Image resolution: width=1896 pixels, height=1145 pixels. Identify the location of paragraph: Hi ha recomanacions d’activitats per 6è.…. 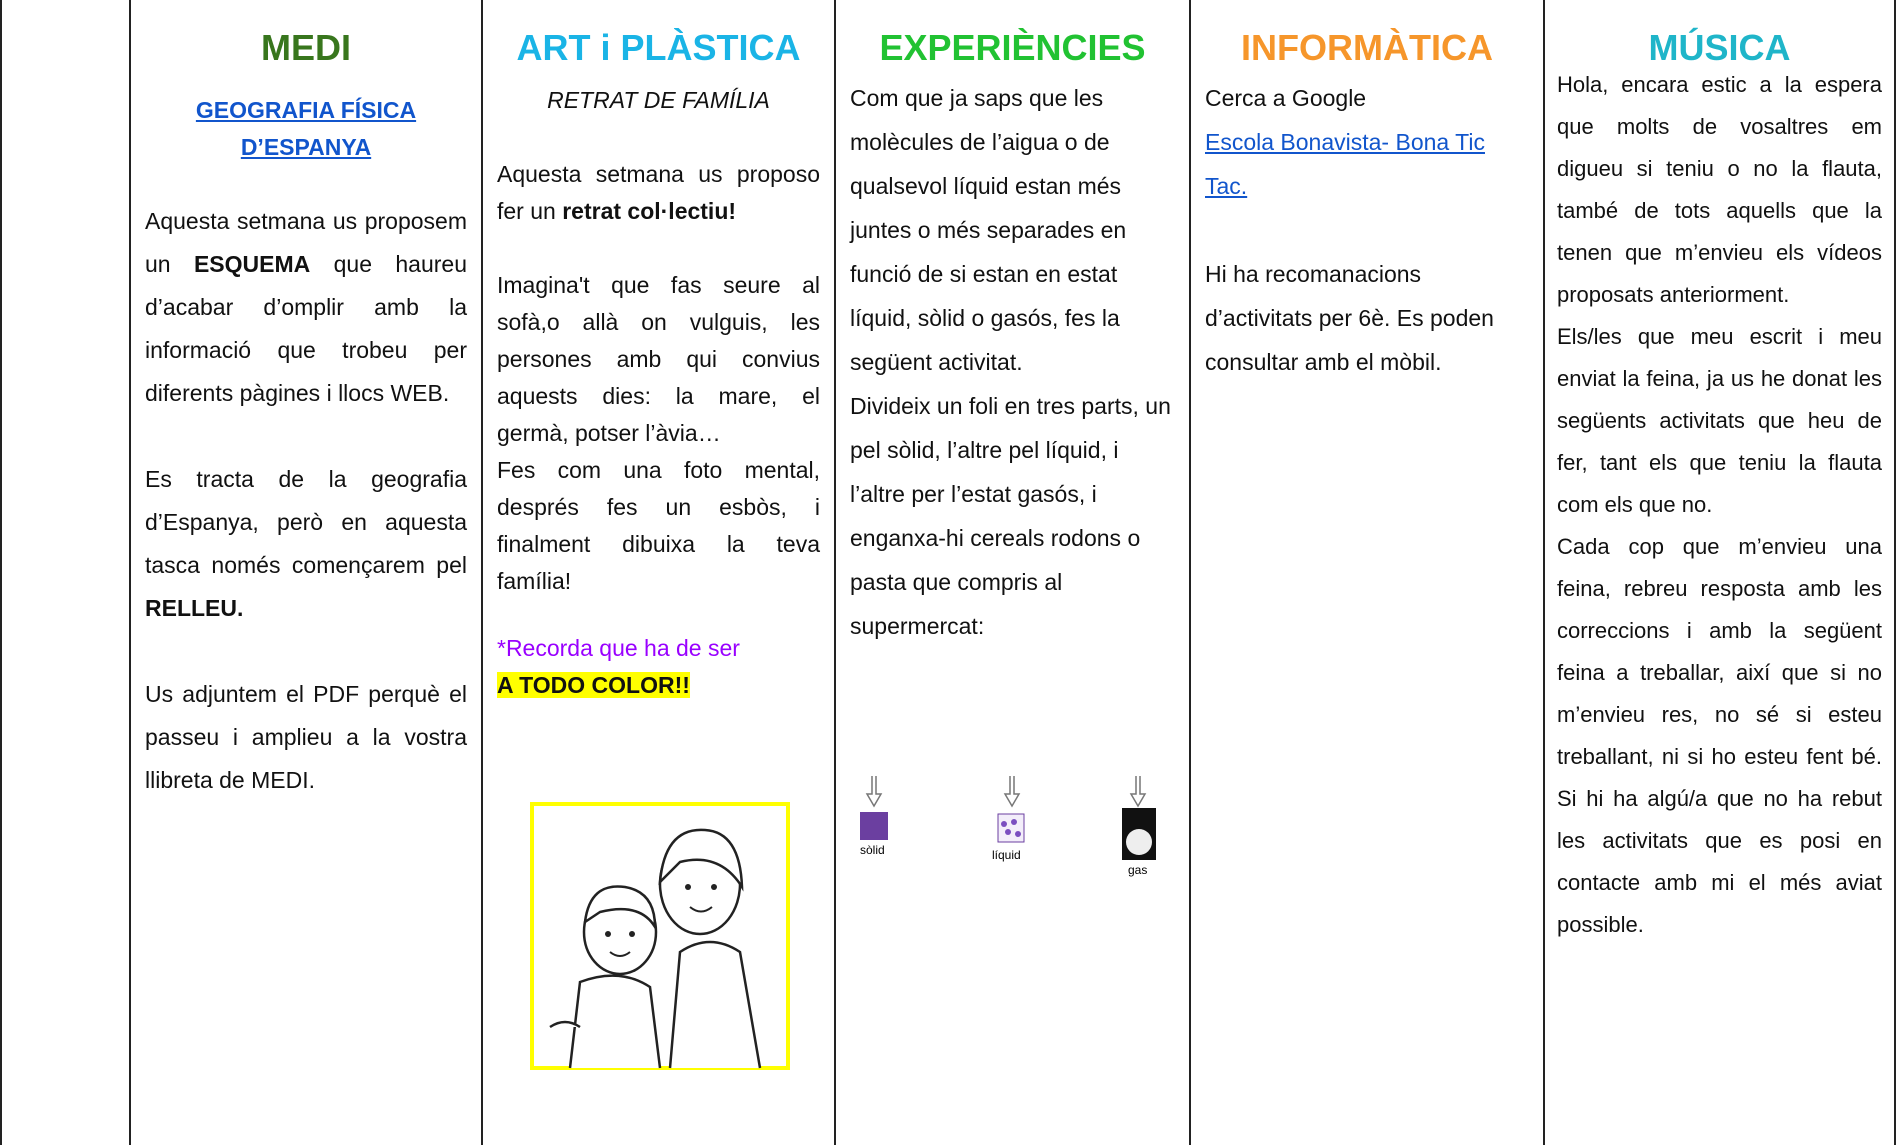
(1349, 318).